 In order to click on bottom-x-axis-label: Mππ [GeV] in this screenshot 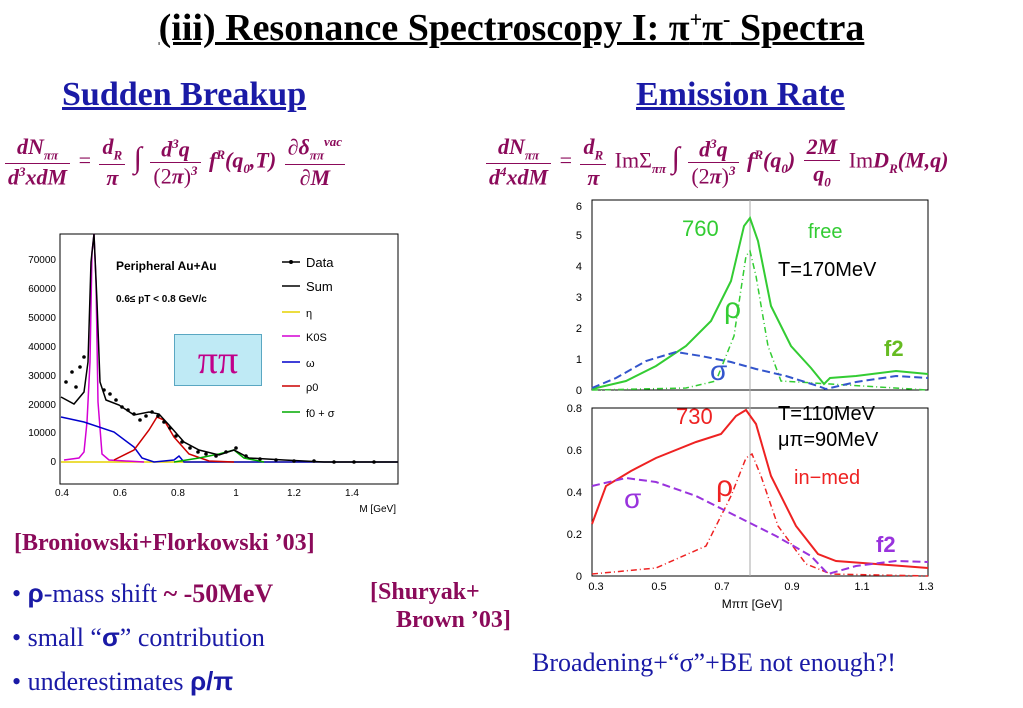, I will do `click(752, 604)`.